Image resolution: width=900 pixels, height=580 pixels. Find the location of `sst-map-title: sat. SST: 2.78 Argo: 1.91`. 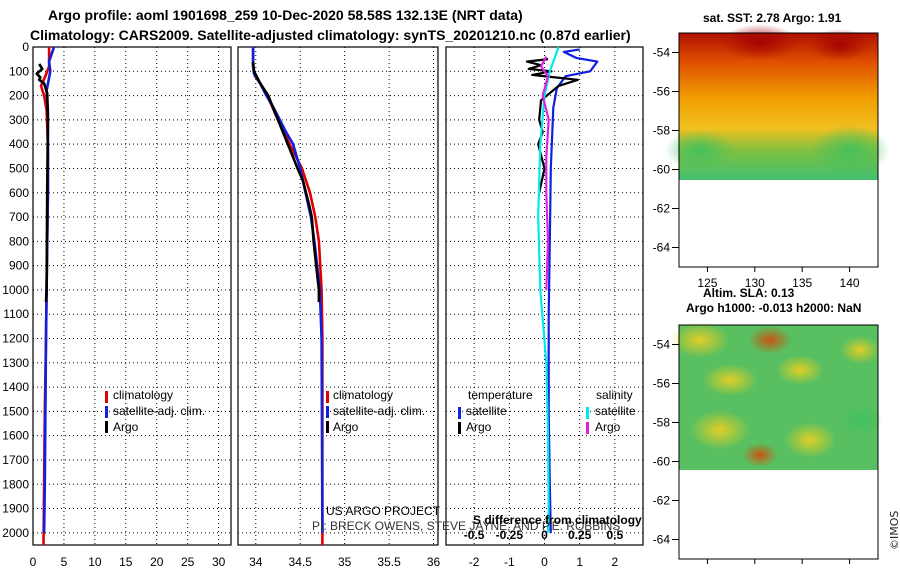

sst-map-title: sat. SST: 2.78 Argo: 1.91 is located at coordinates (772, 18).